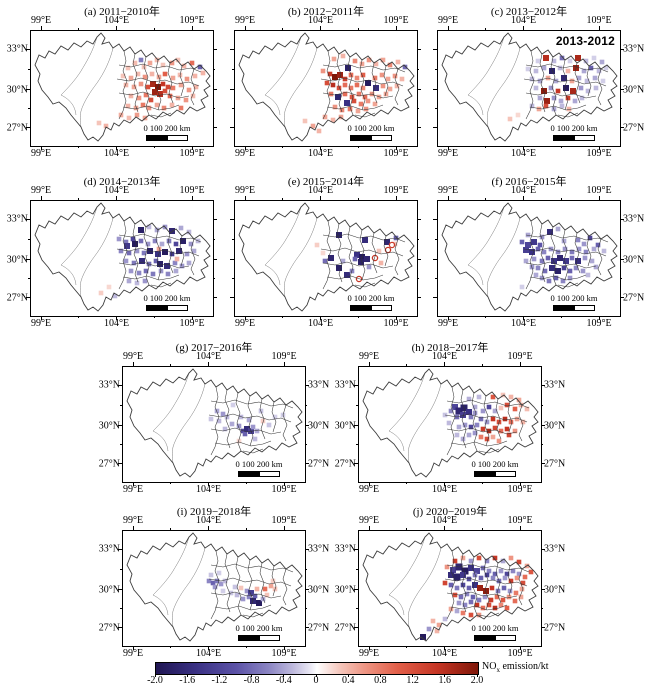 The height and width of the screenshot is (688, 650). Describe the element at coordinates (524, 666) in the screenshot. I see `colorbar-label-suffix: emission/kt` at that location.